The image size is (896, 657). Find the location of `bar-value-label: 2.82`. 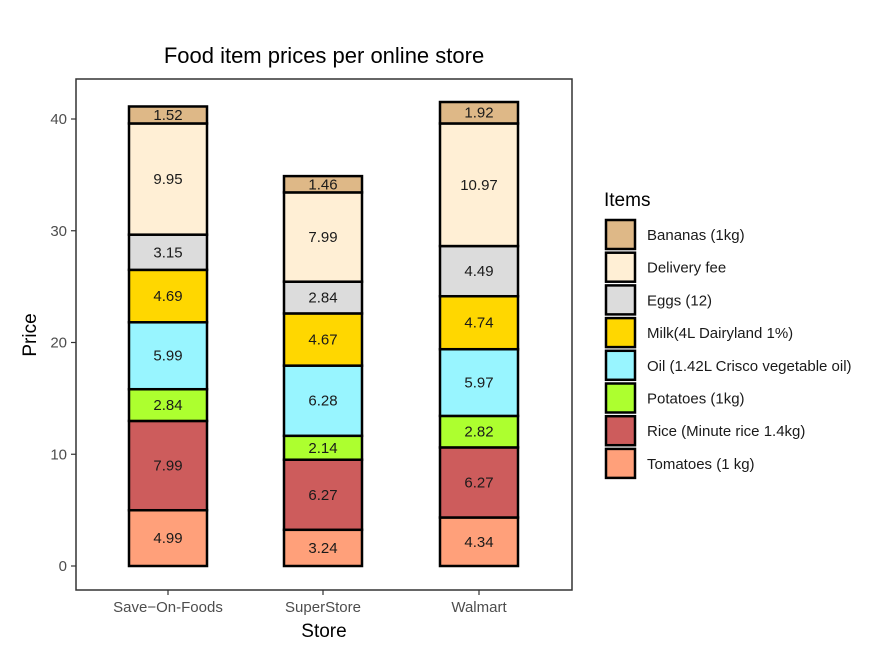

bar-value-label: 2.82 is located at coordinates (478, 432).